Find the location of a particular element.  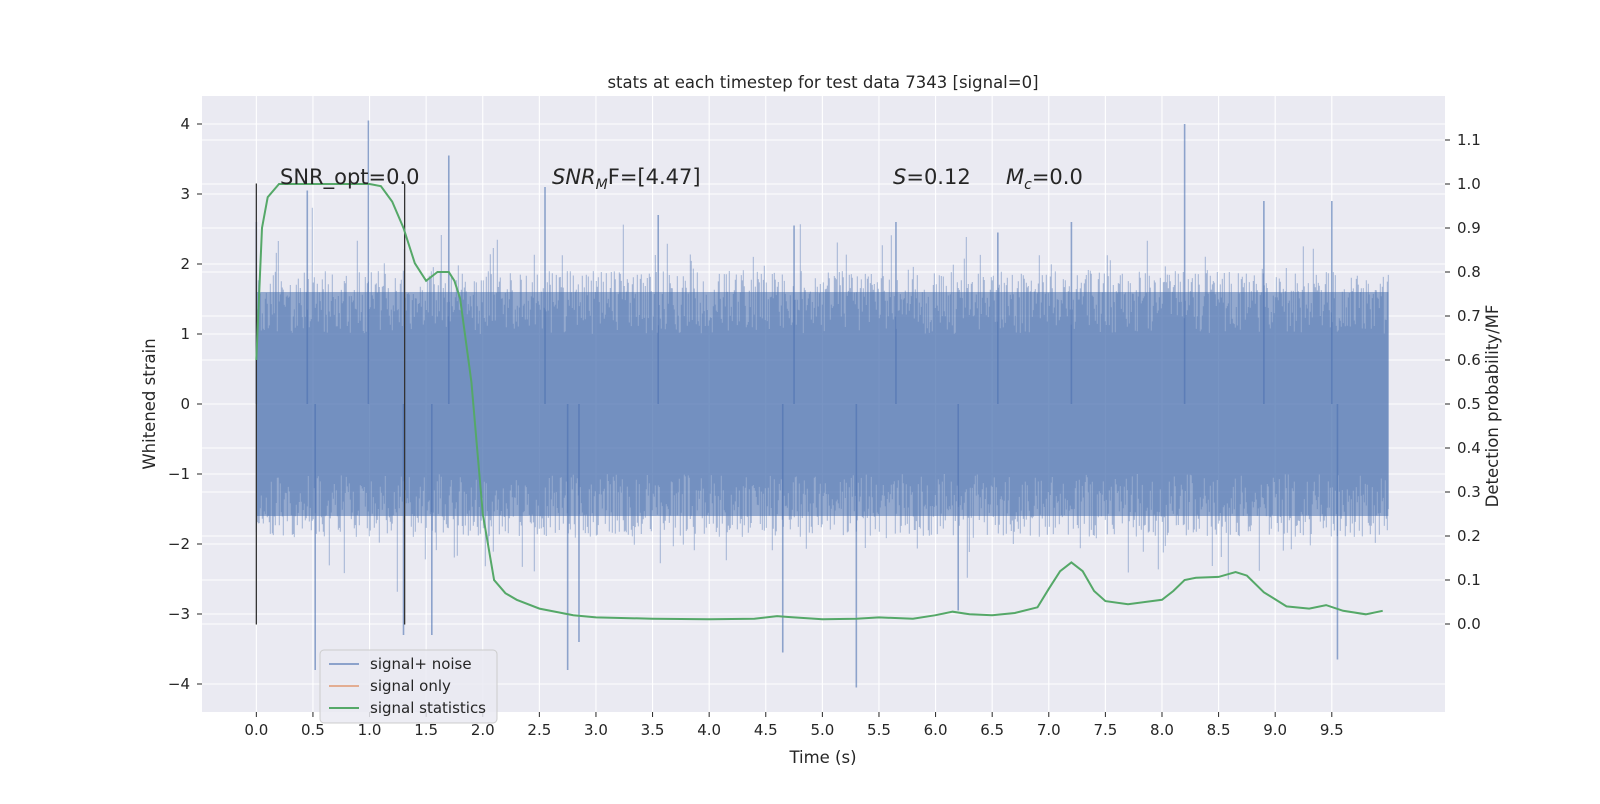

x-tick-label: 7.0 is located at coordinates (1049, 730).